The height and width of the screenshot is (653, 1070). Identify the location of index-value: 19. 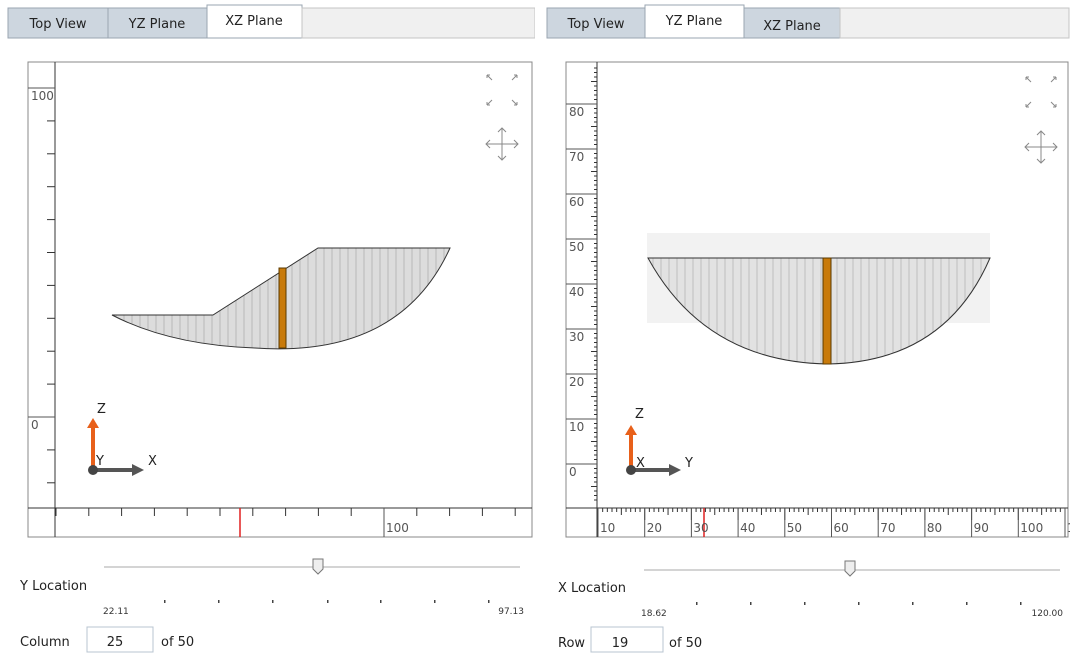
(620, 643).